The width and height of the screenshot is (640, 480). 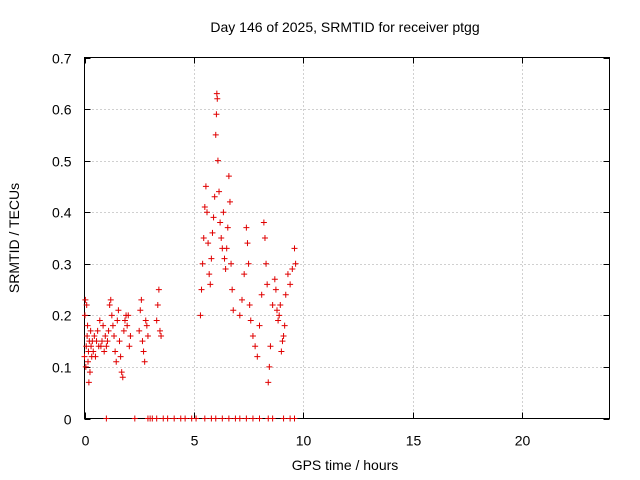 I want to click on x-tick-label: 0, so click(x=86, y=441).